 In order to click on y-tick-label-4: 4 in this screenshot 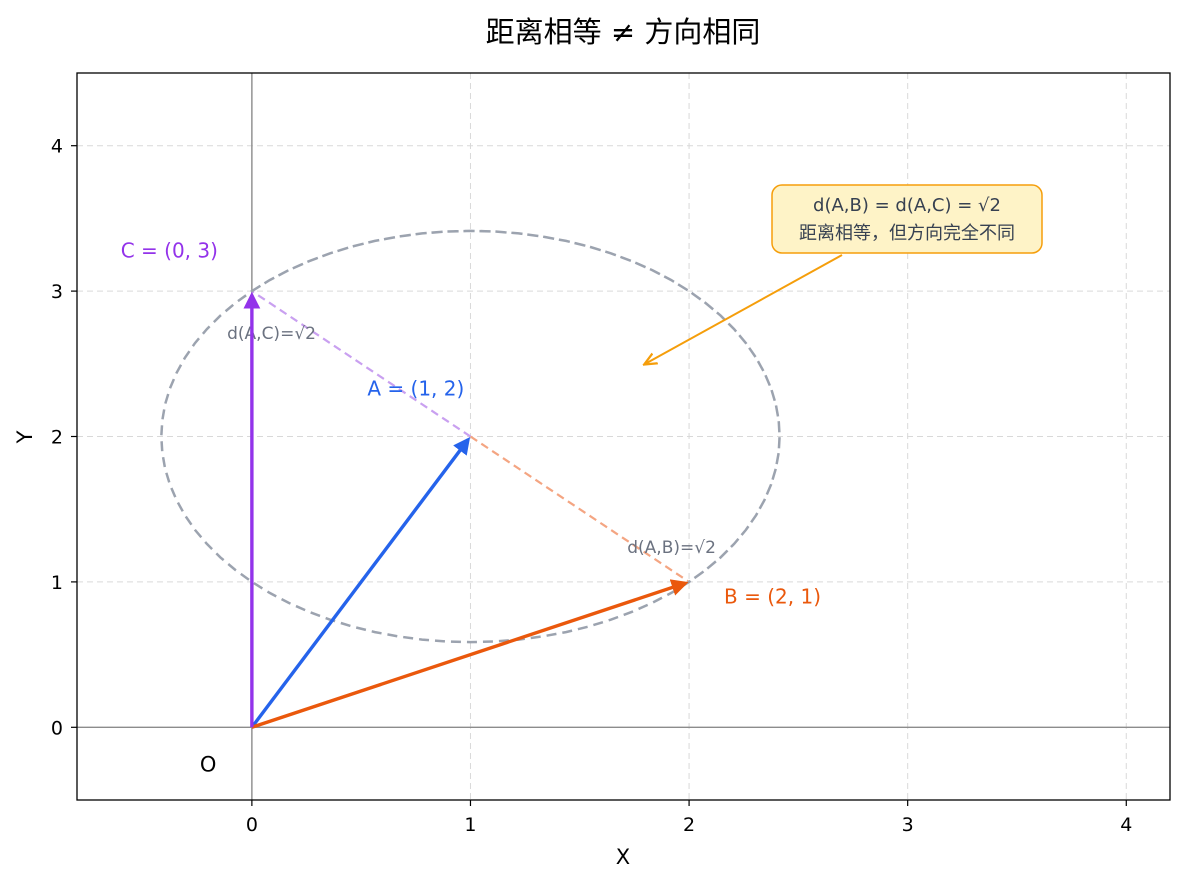, I will do `click(57, 147)`.